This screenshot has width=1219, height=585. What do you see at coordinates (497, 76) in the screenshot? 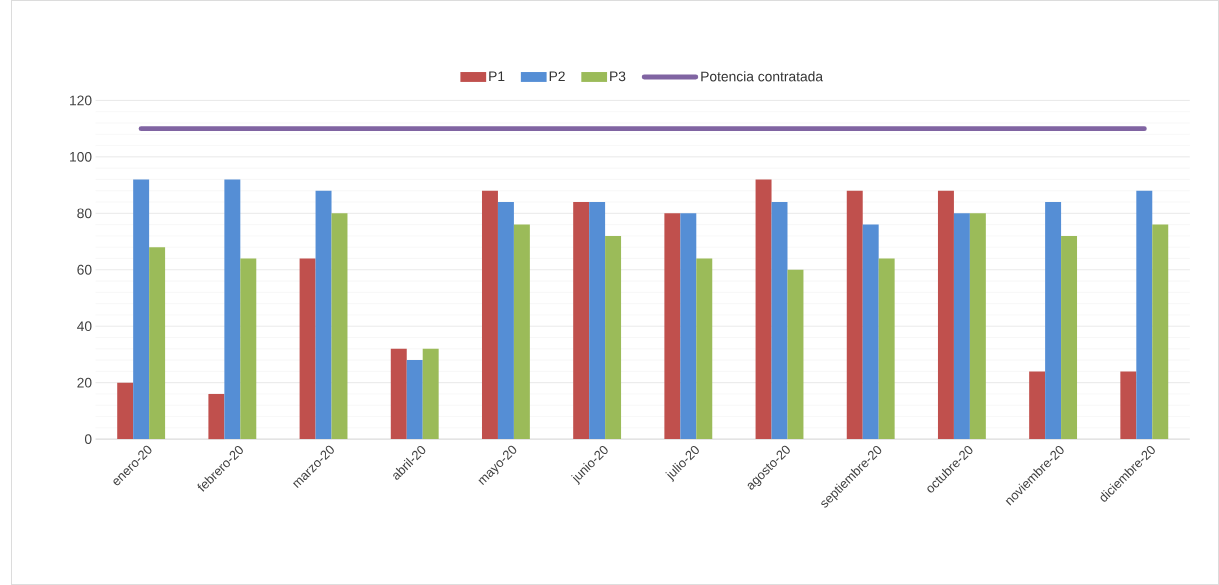
I see `legend-label: P1` at bounding box center [497, 76].